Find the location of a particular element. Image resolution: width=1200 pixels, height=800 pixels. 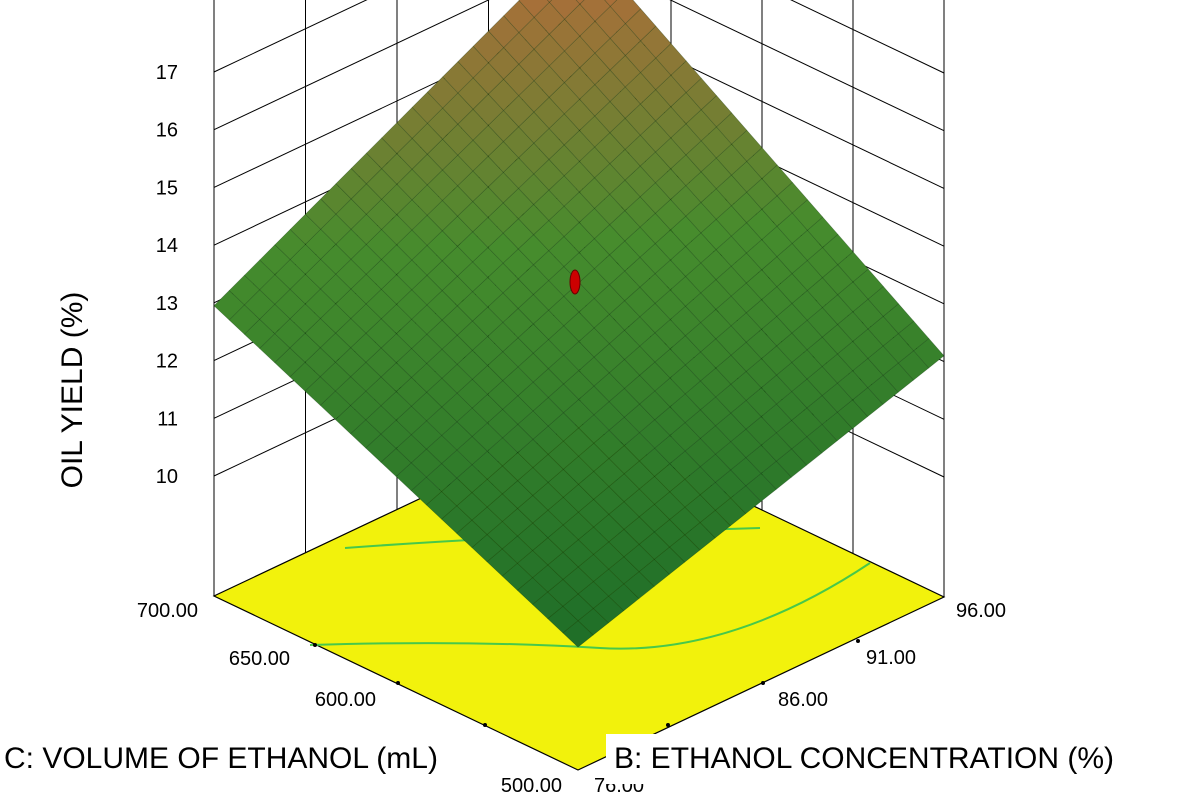

z-tick-label: 14 is located at coordinates (167, 246).